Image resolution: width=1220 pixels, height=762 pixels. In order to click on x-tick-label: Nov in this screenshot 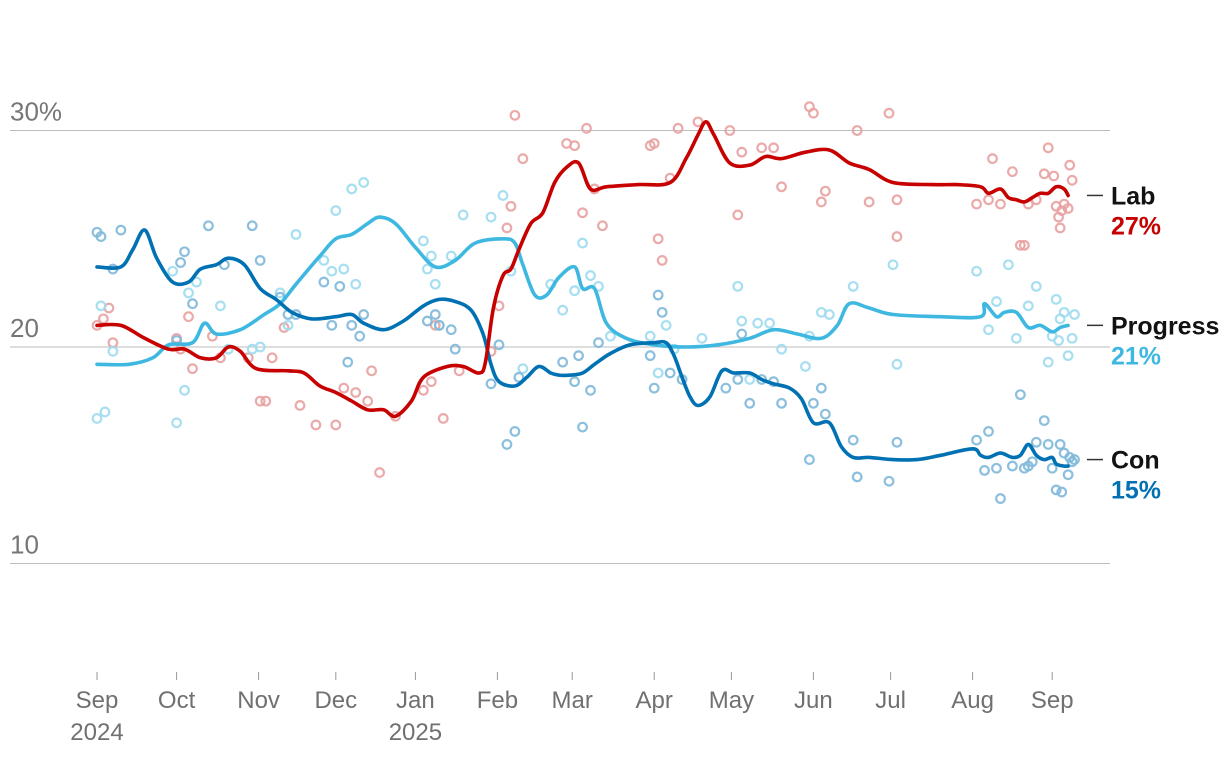, I will do `click(258, 700)`.